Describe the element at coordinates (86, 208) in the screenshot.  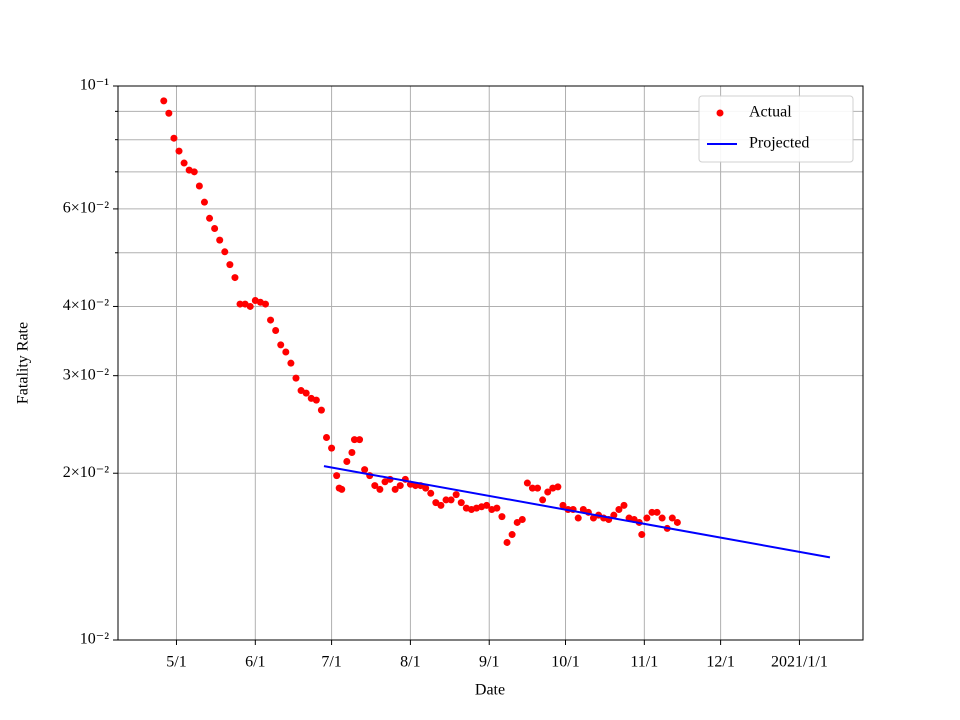
I see `y-tick-label: 6×10⁻²` at that location.